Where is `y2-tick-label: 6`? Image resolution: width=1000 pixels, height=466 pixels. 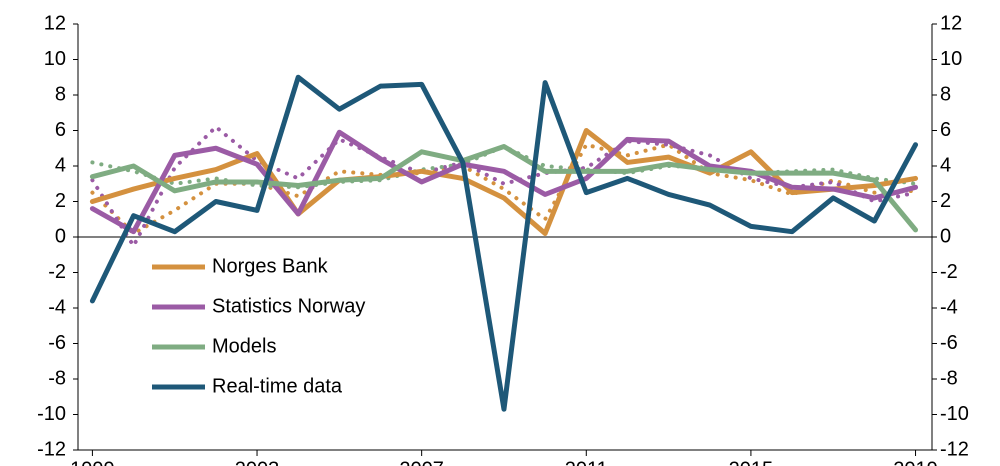 y2-tick-label: 6 is located at coordinates (945, 130).